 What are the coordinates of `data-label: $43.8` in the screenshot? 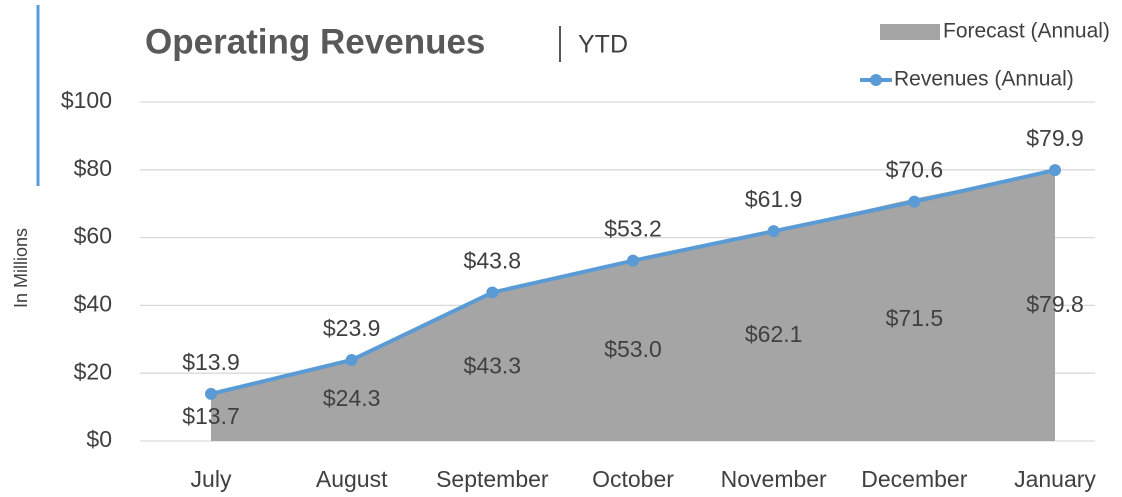 It's located at (493, 261).